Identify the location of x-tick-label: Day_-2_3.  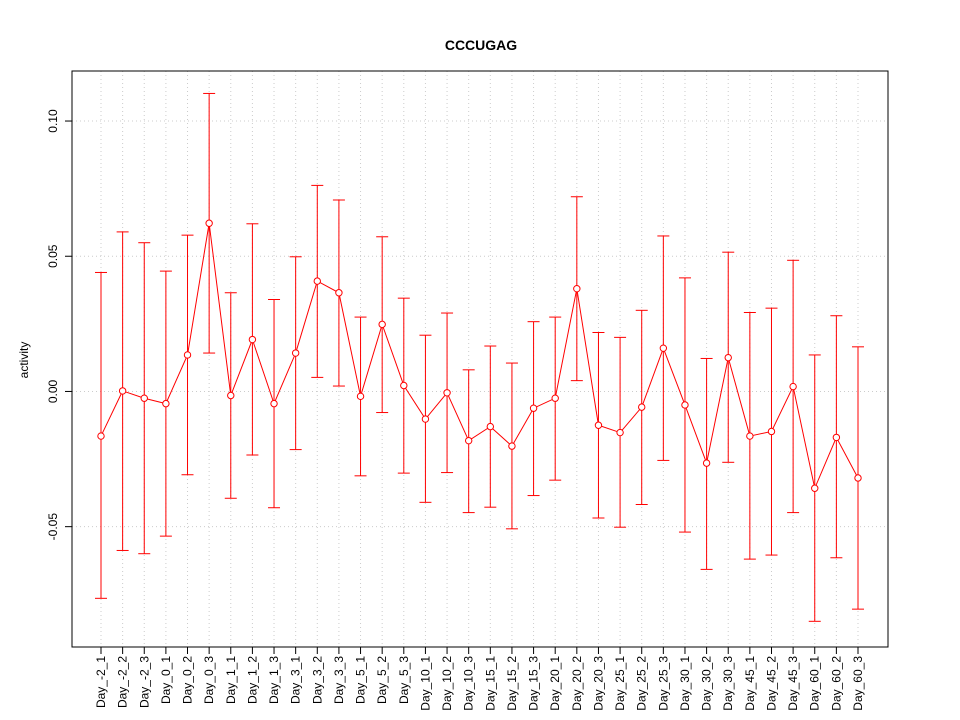
(144, 682).